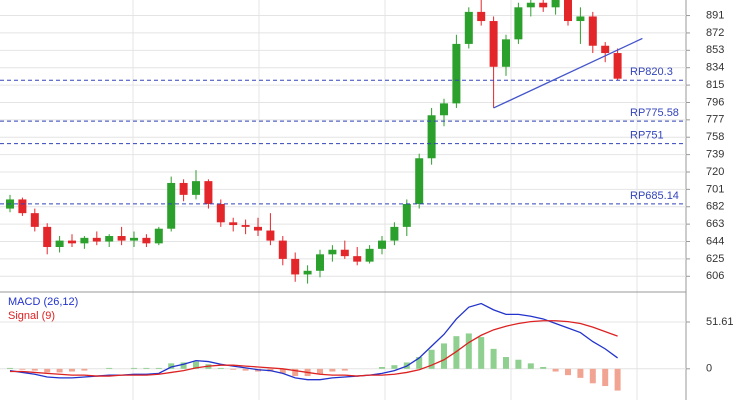 The image size is (750, 400). I want to click on y-tick-label: 834, so click(715, 68).